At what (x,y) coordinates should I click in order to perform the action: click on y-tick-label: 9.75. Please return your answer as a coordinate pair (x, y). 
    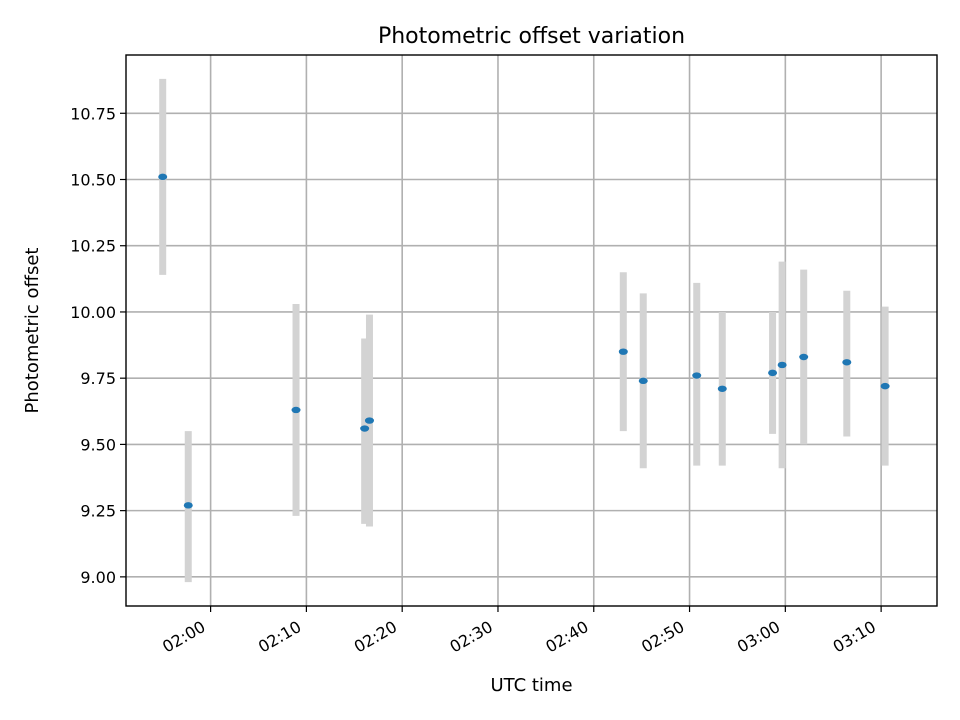
    Looking at the image, I should click on (98, 378).